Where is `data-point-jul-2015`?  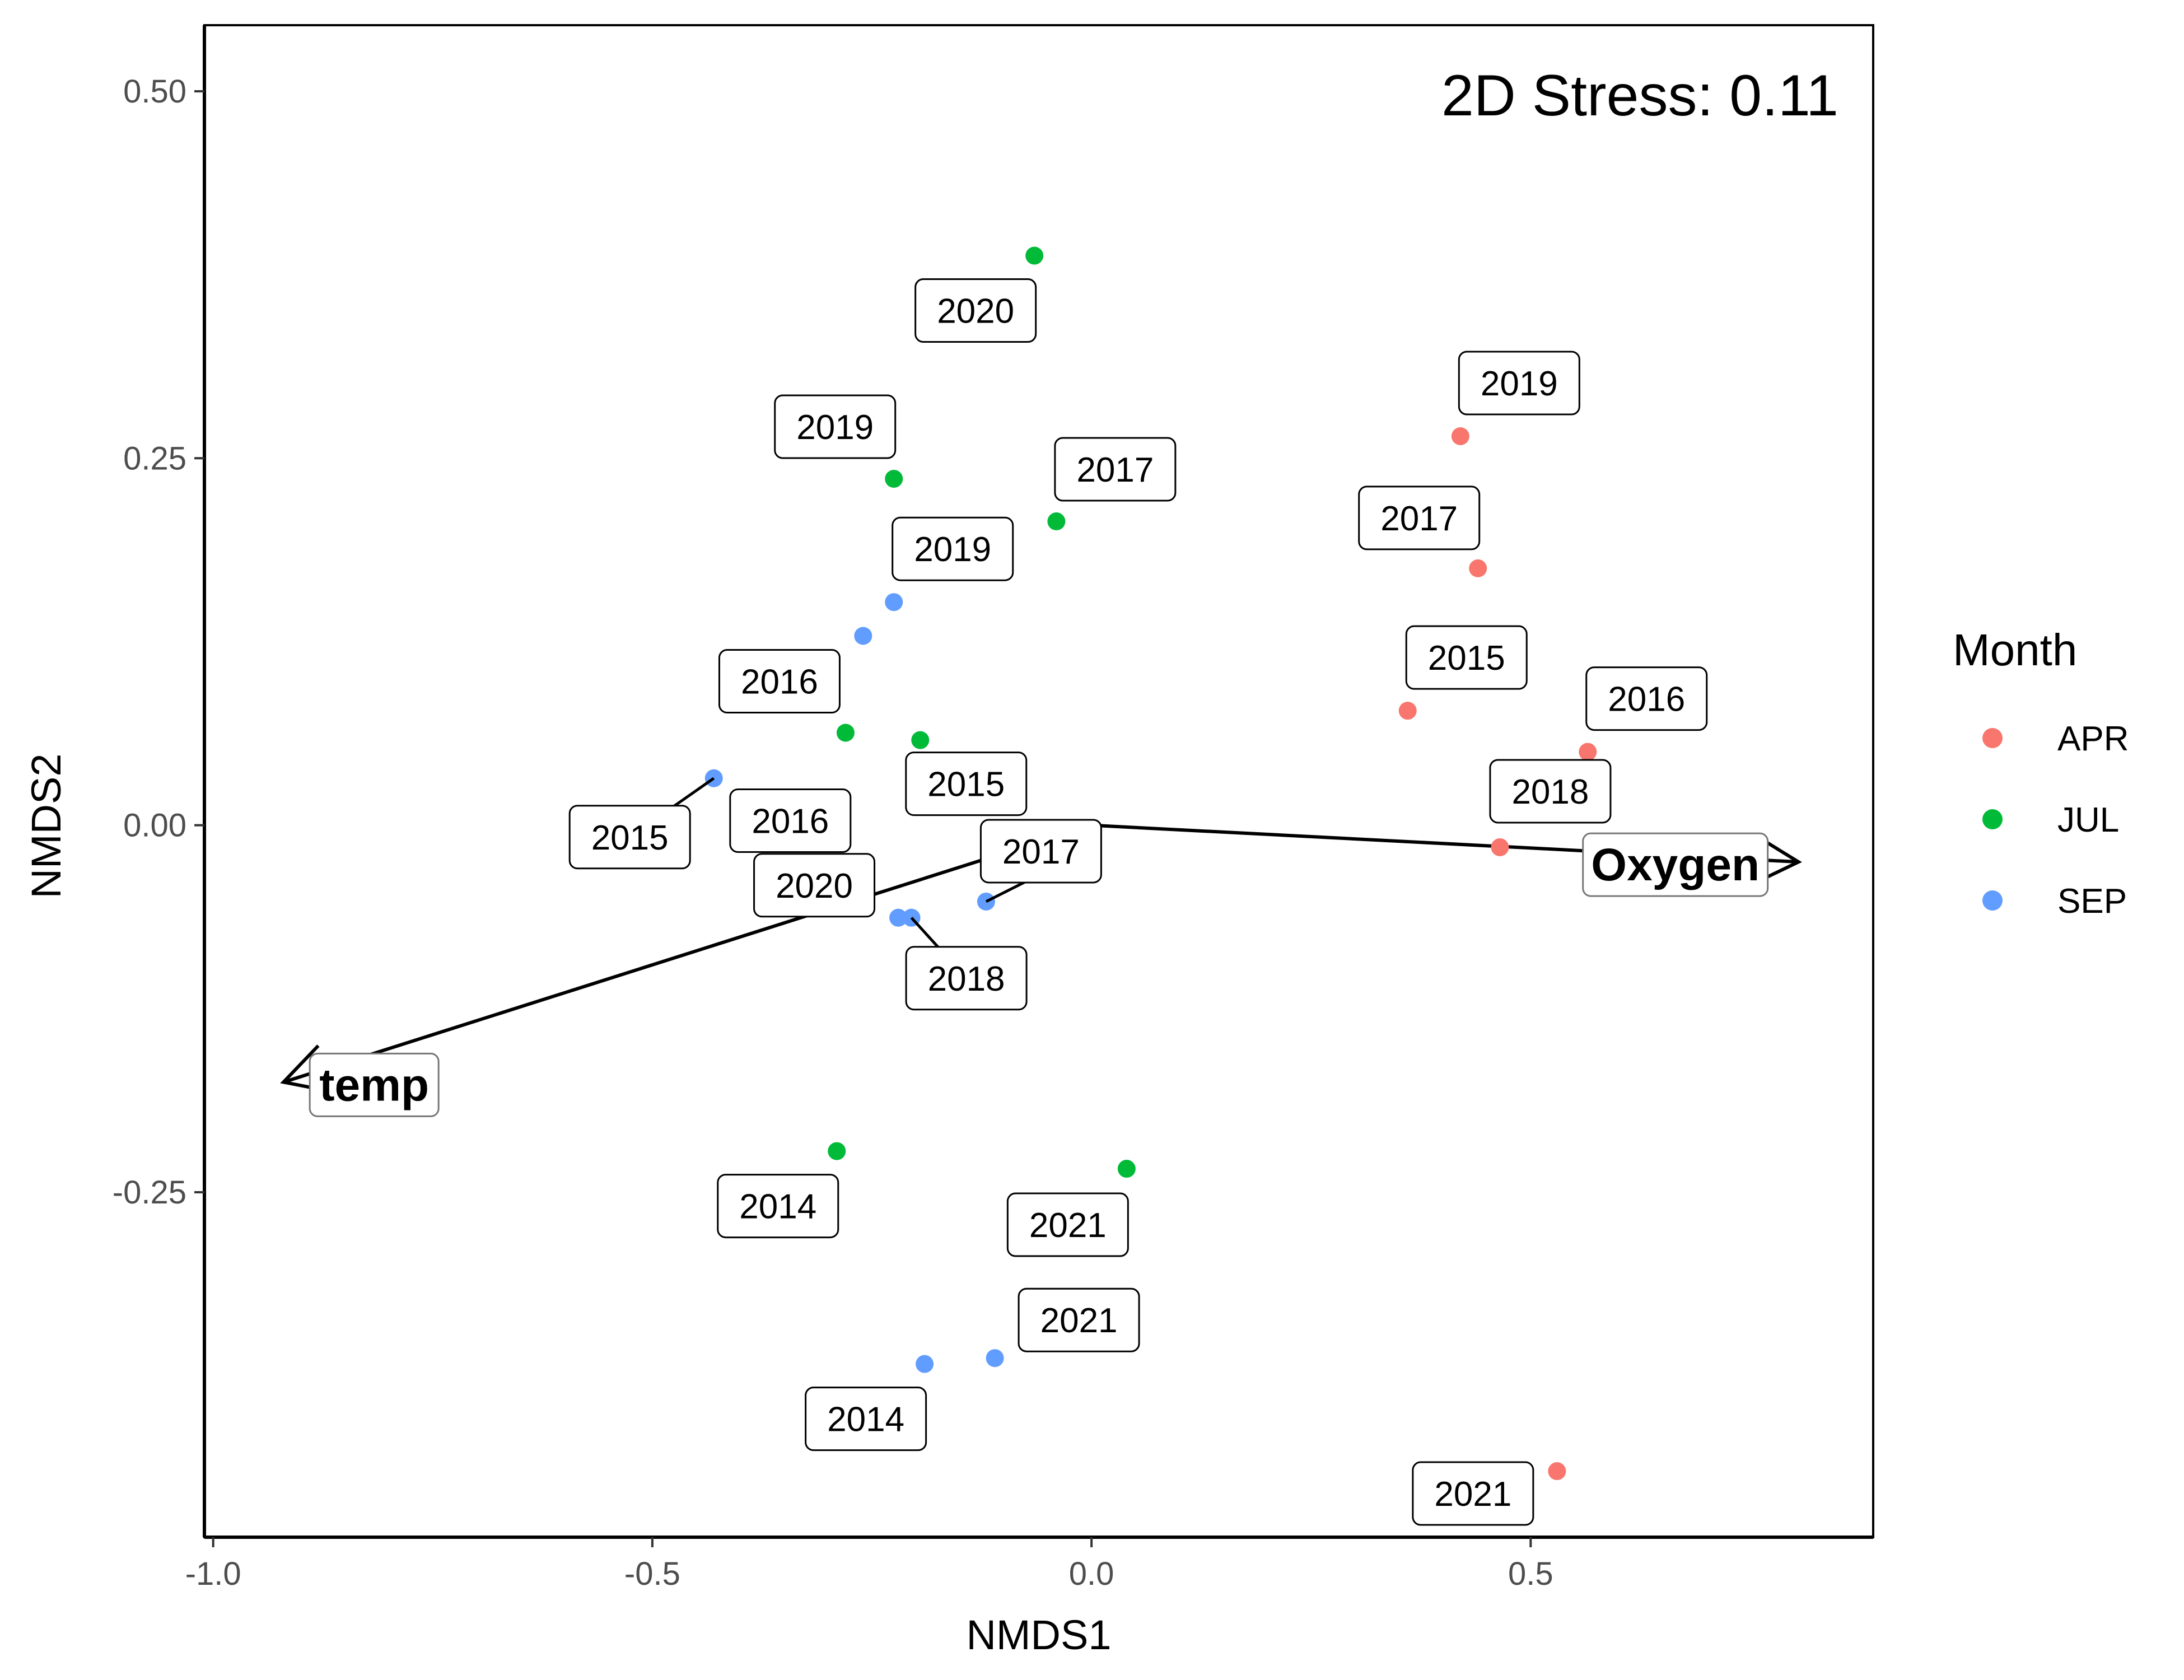 data-point-jul-2015 is located at coordinates (921, 740).